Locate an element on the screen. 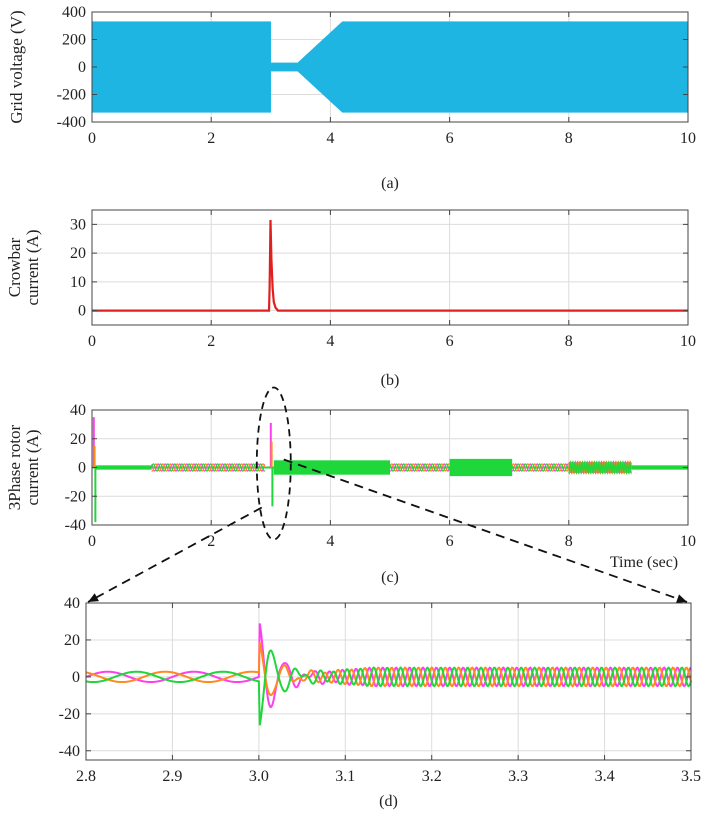 Image resolution: width=706 pixels, height=816 pixels. zoom-arrowhead-right is located at coordinates (681, 598).